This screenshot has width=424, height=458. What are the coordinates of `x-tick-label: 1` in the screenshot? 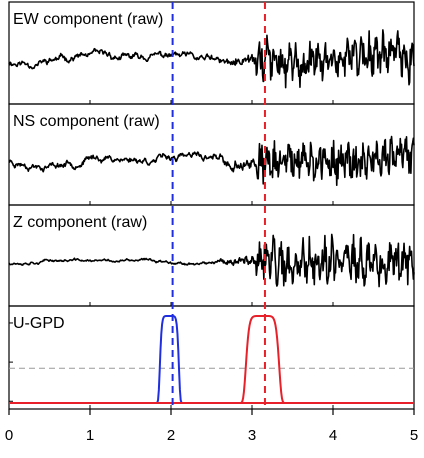 It's located at (90, 435).